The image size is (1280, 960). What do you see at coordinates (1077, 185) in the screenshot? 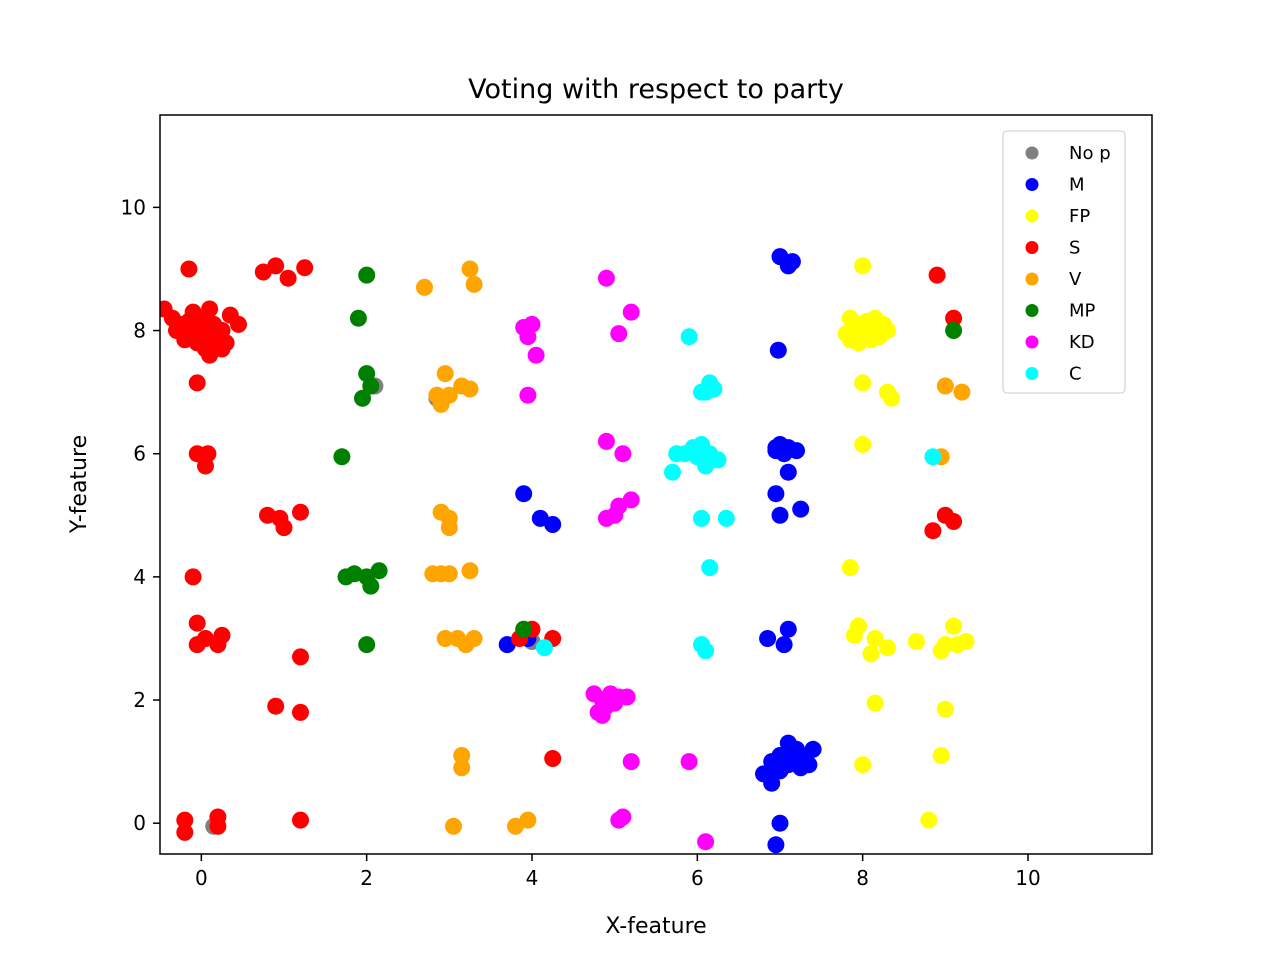
I see `legend-label-m: M` at bounding box center [1077, 185].